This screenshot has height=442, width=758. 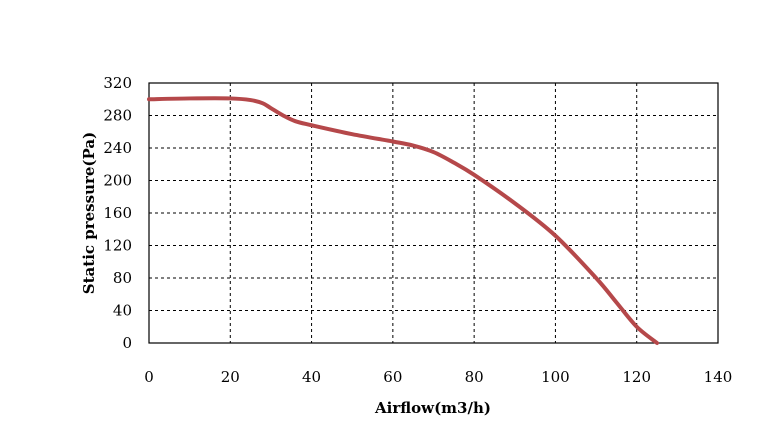 What do you see at coordinates (432, 408) in the screenshot?
I see `x-axis-title: Airflow(m3/h)` at bounding box center [432, 408].